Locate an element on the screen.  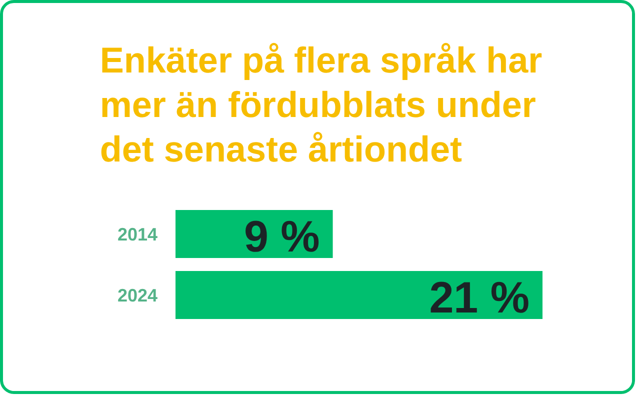
y-tick-label: 2014 is located at coordinates (137, 234).